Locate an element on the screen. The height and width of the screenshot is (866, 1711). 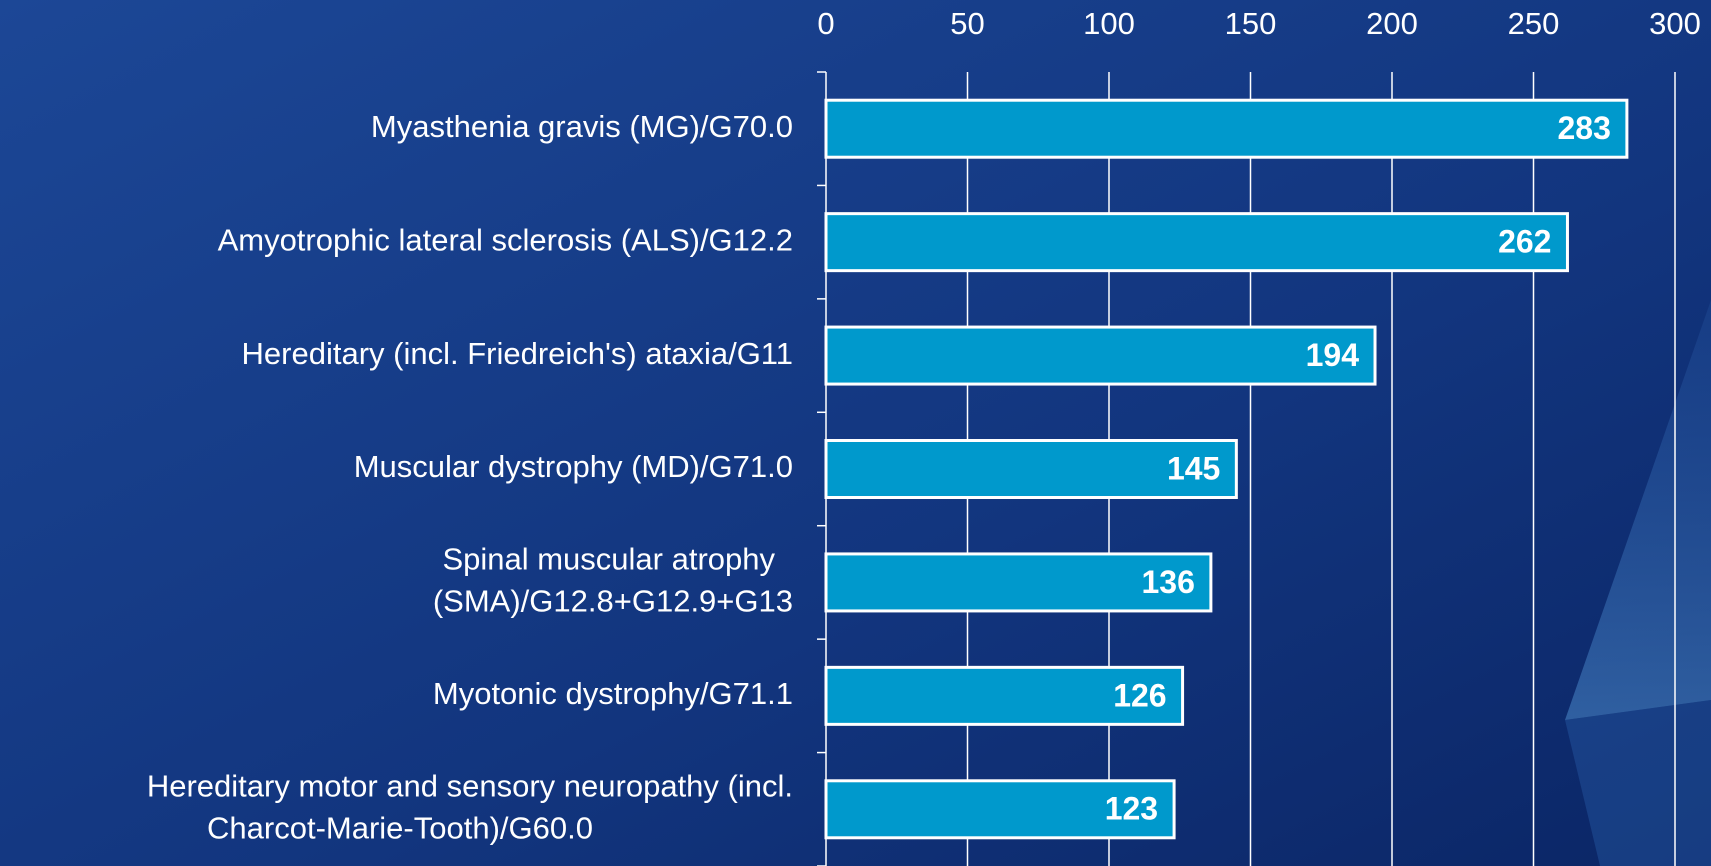
y-tick-label: Muscular dystrophy (MD)/G71.0 is located at coordinates (573, 466).